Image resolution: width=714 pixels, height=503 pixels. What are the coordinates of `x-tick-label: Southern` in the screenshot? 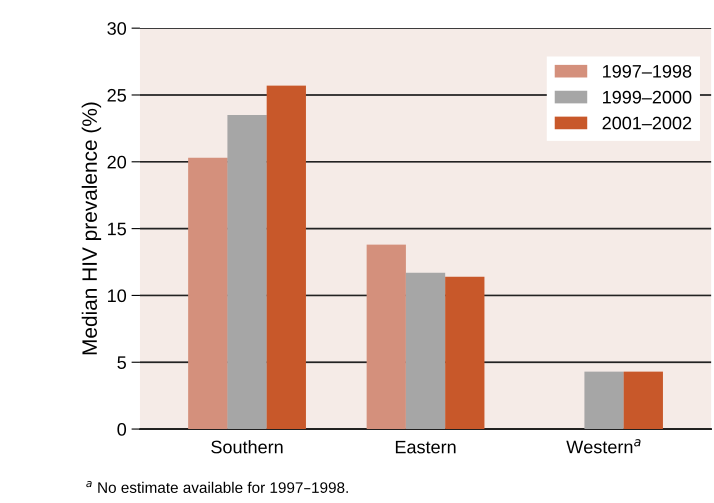 It's located at (247, 447).